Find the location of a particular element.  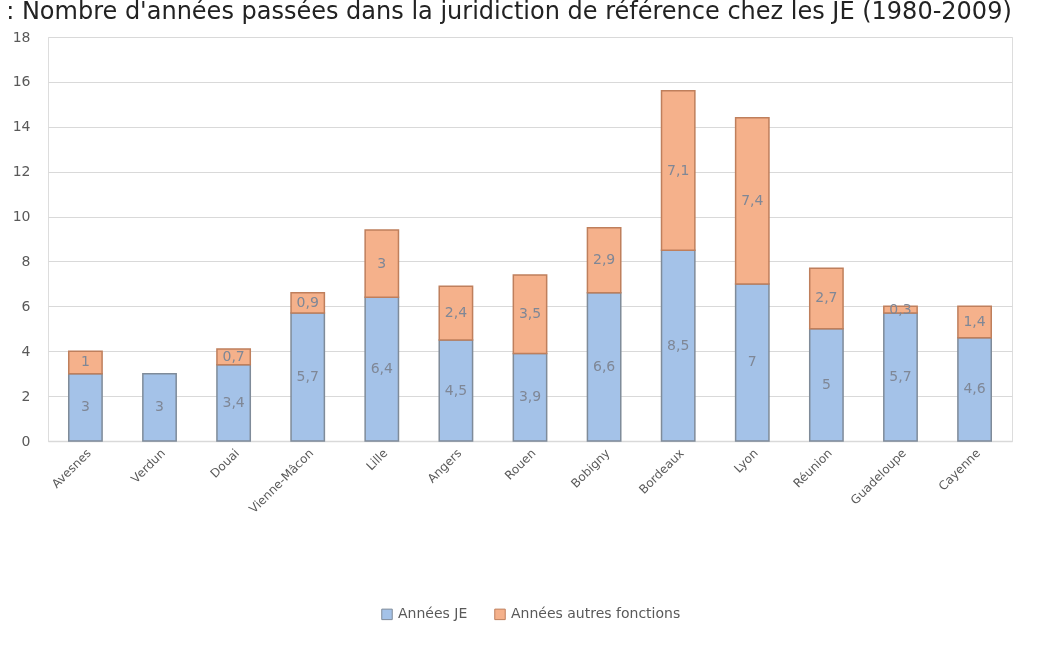

data-label: 0,9 is located at coordinates (307, 301).